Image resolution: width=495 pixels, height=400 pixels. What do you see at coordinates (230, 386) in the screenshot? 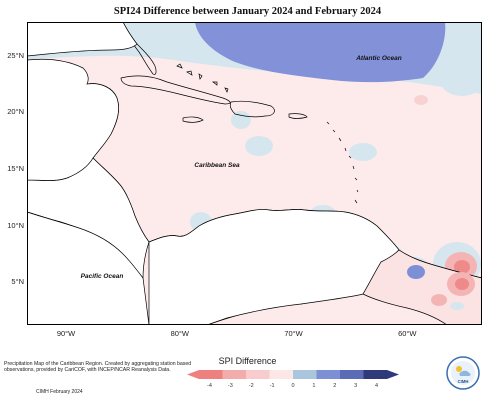
I see `legend-tick-label: -3` at bounding box center [230, 386].